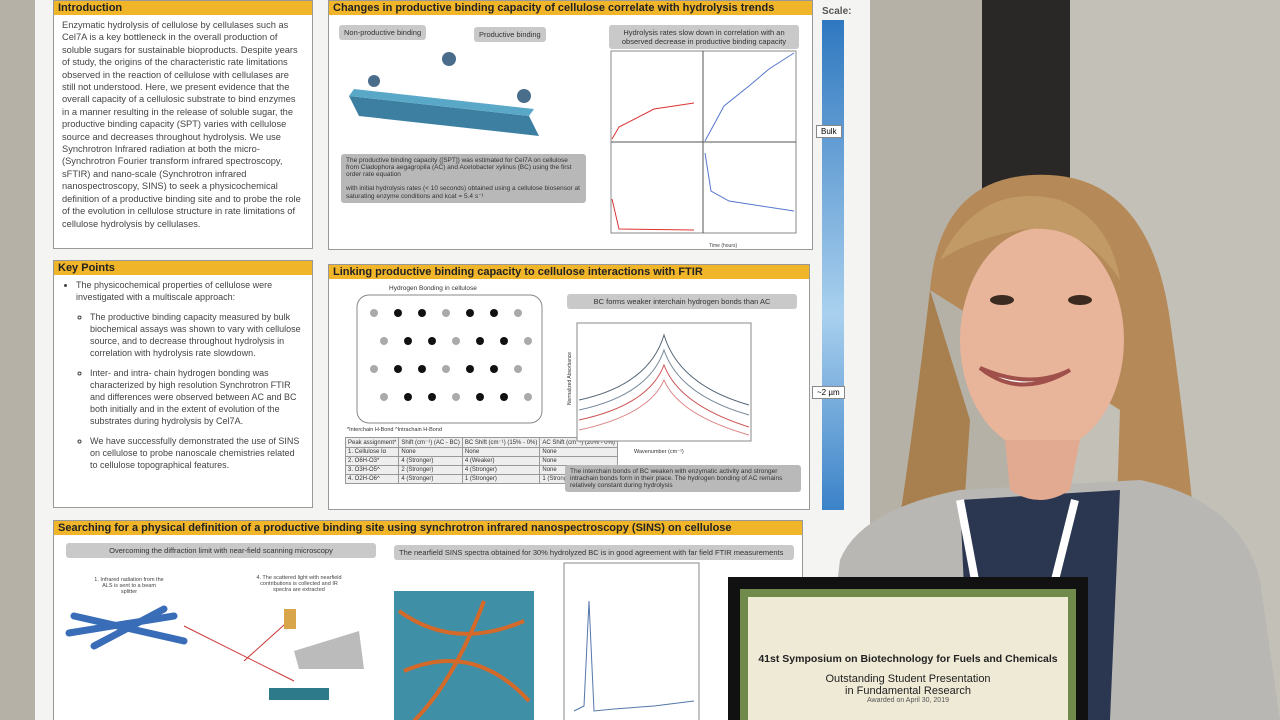 The width and height of the screenshot is (1280, 720). Describe the element at coordinates (183, 8) in the screenshot. I see `section-title: Introduction` at that location.